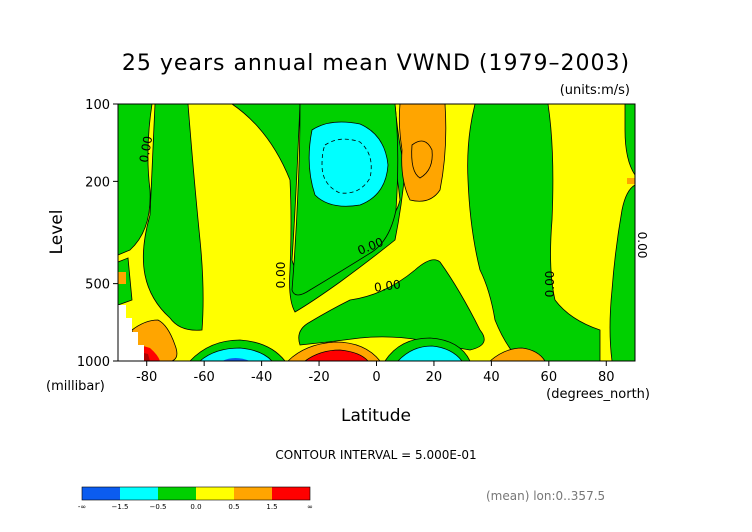 This screenshot has width=752, height=532. What do you see at coordinates (204, 377) in the screenshot?
I see `x-tick-label: -60` at bounding box center [204, 377].